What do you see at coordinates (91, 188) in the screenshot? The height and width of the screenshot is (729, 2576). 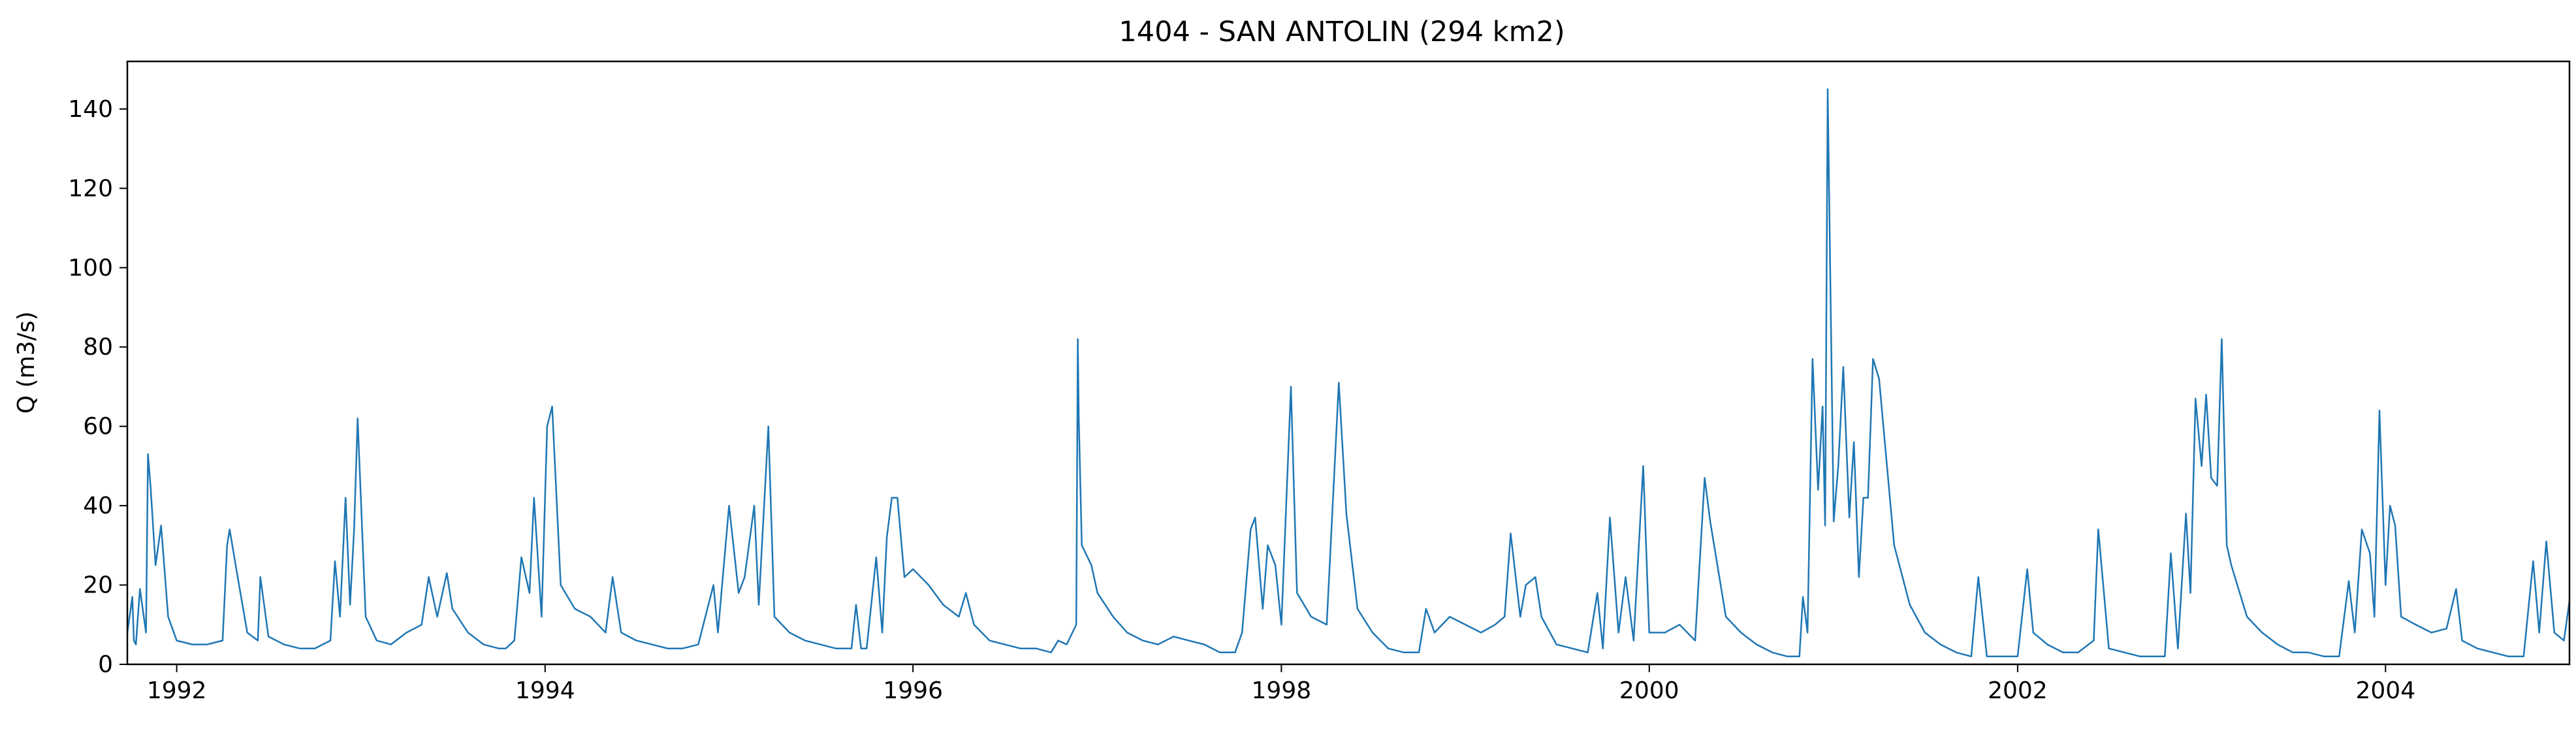 I see `y-tick-label: 120` at bounding box center [91, 188].